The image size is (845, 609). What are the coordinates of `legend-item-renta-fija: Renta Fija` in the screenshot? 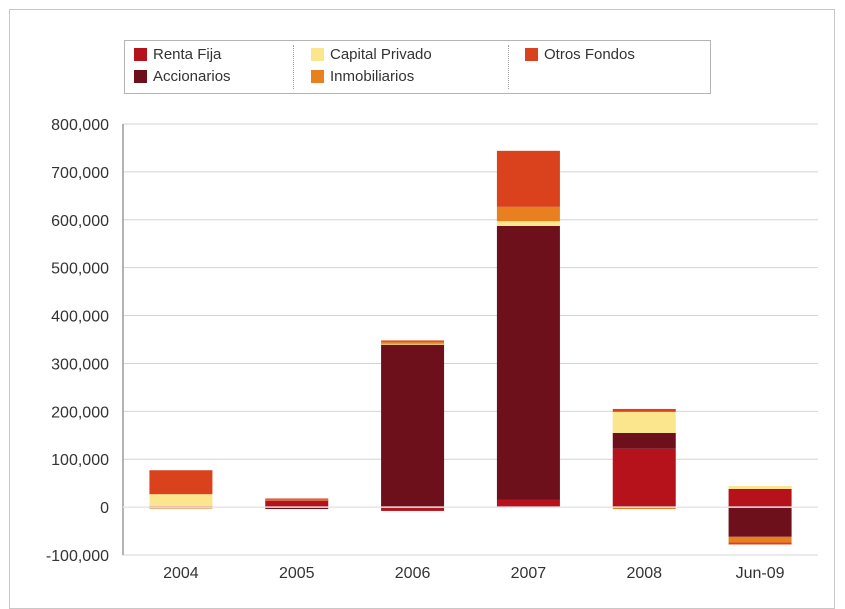 It's located at (177, 54).